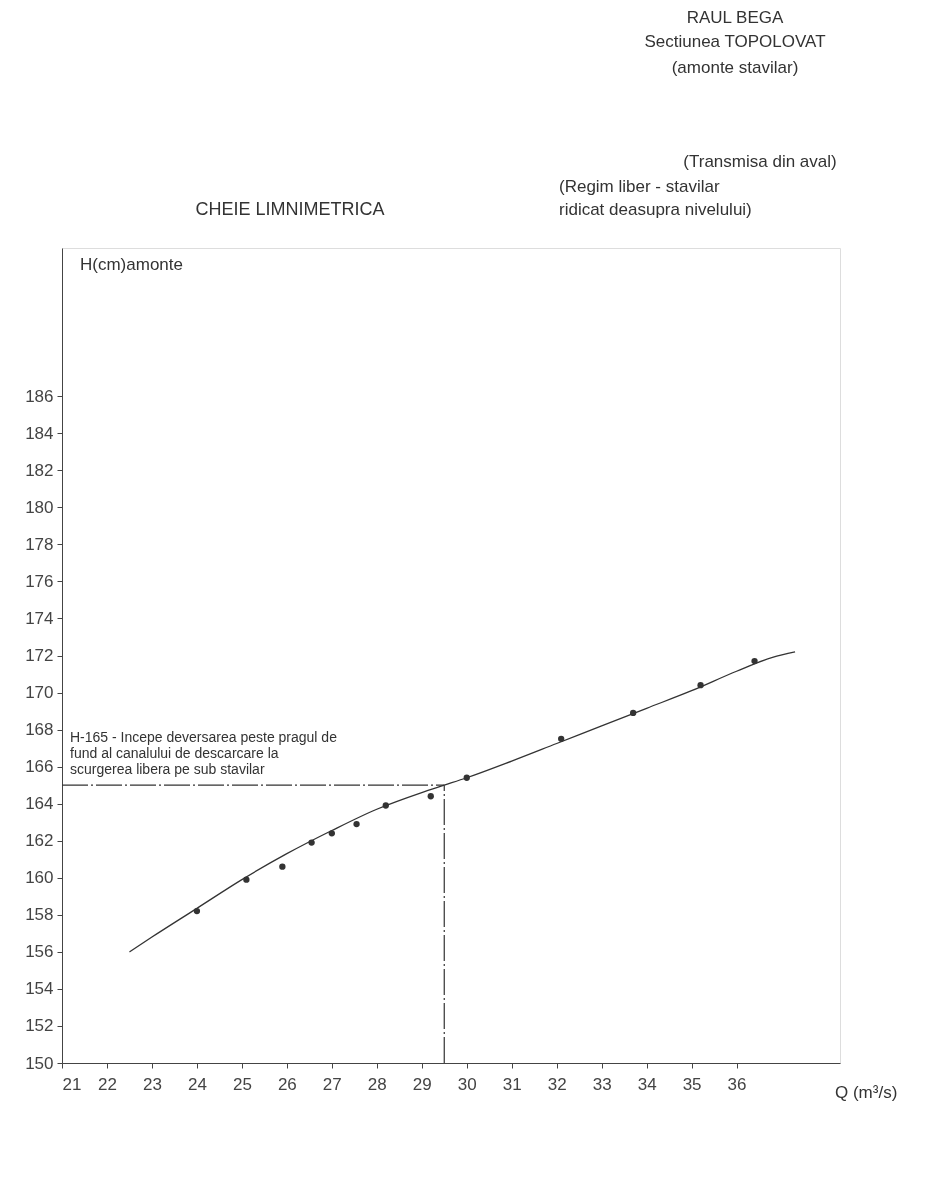 The width and height of the screenshot is (933, 1187). I want to click on chart-title: CHEIE LIMNIMETRICA, so click(290, 209).